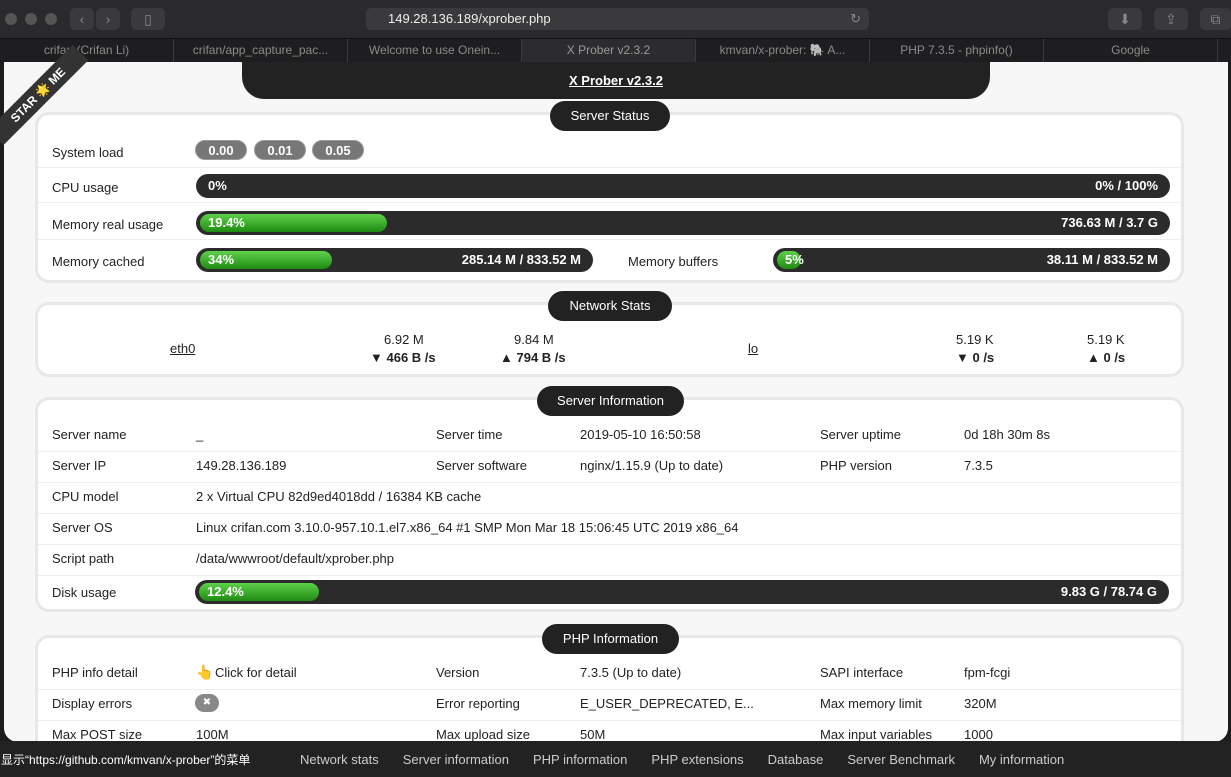 This screenshot has width=1231, height=777. Describe the element at coordinates (85, 496) in the screenshot. I see `cpu-model-label: CPU model` at that location.